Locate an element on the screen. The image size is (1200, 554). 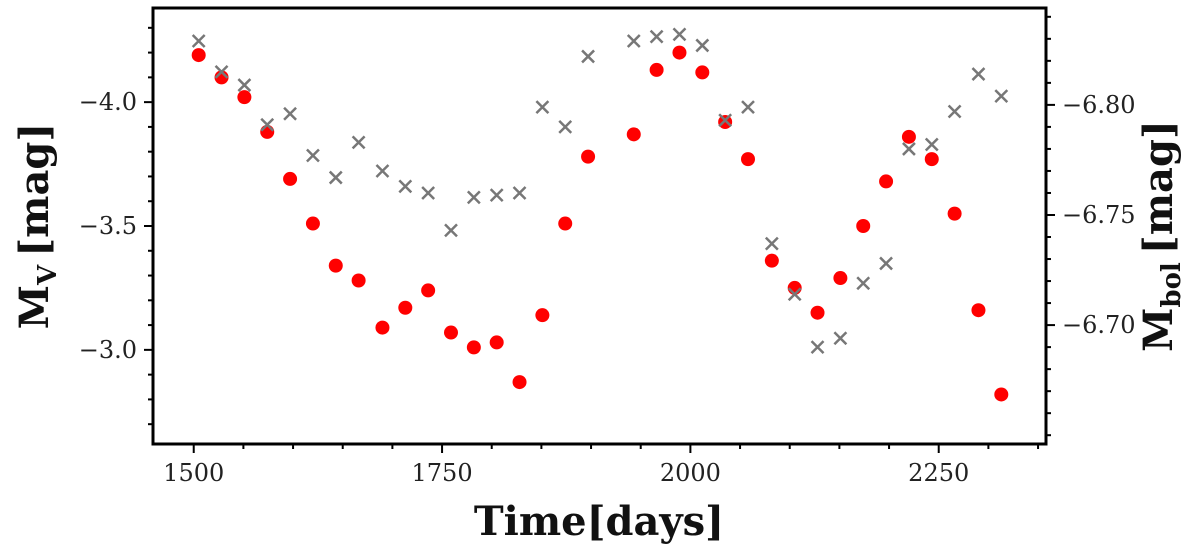
right-axis-title: Mbol [mag] is located at coordinates (1161, 236).